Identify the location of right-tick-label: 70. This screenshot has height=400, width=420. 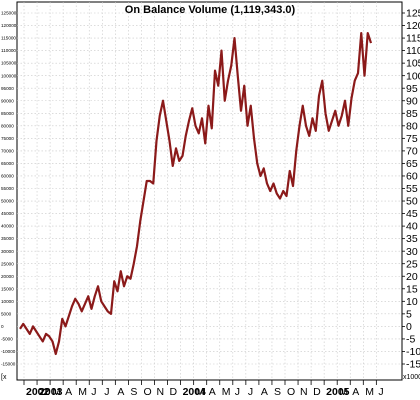
(412, 151).